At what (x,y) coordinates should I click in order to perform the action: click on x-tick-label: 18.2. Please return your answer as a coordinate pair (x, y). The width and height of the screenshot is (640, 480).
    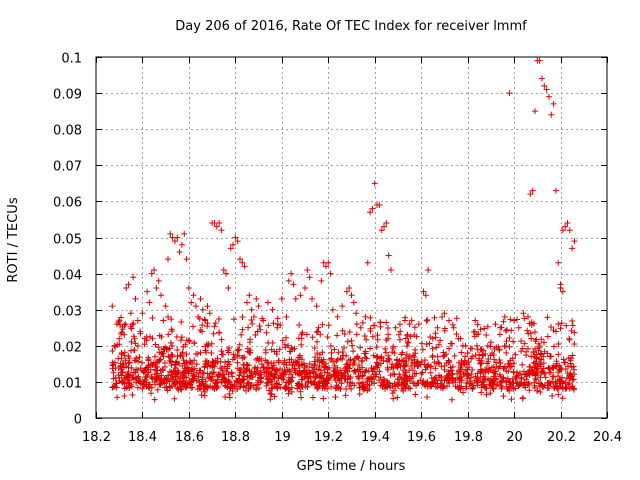
    Looking at the image, I should click on (96, 437).